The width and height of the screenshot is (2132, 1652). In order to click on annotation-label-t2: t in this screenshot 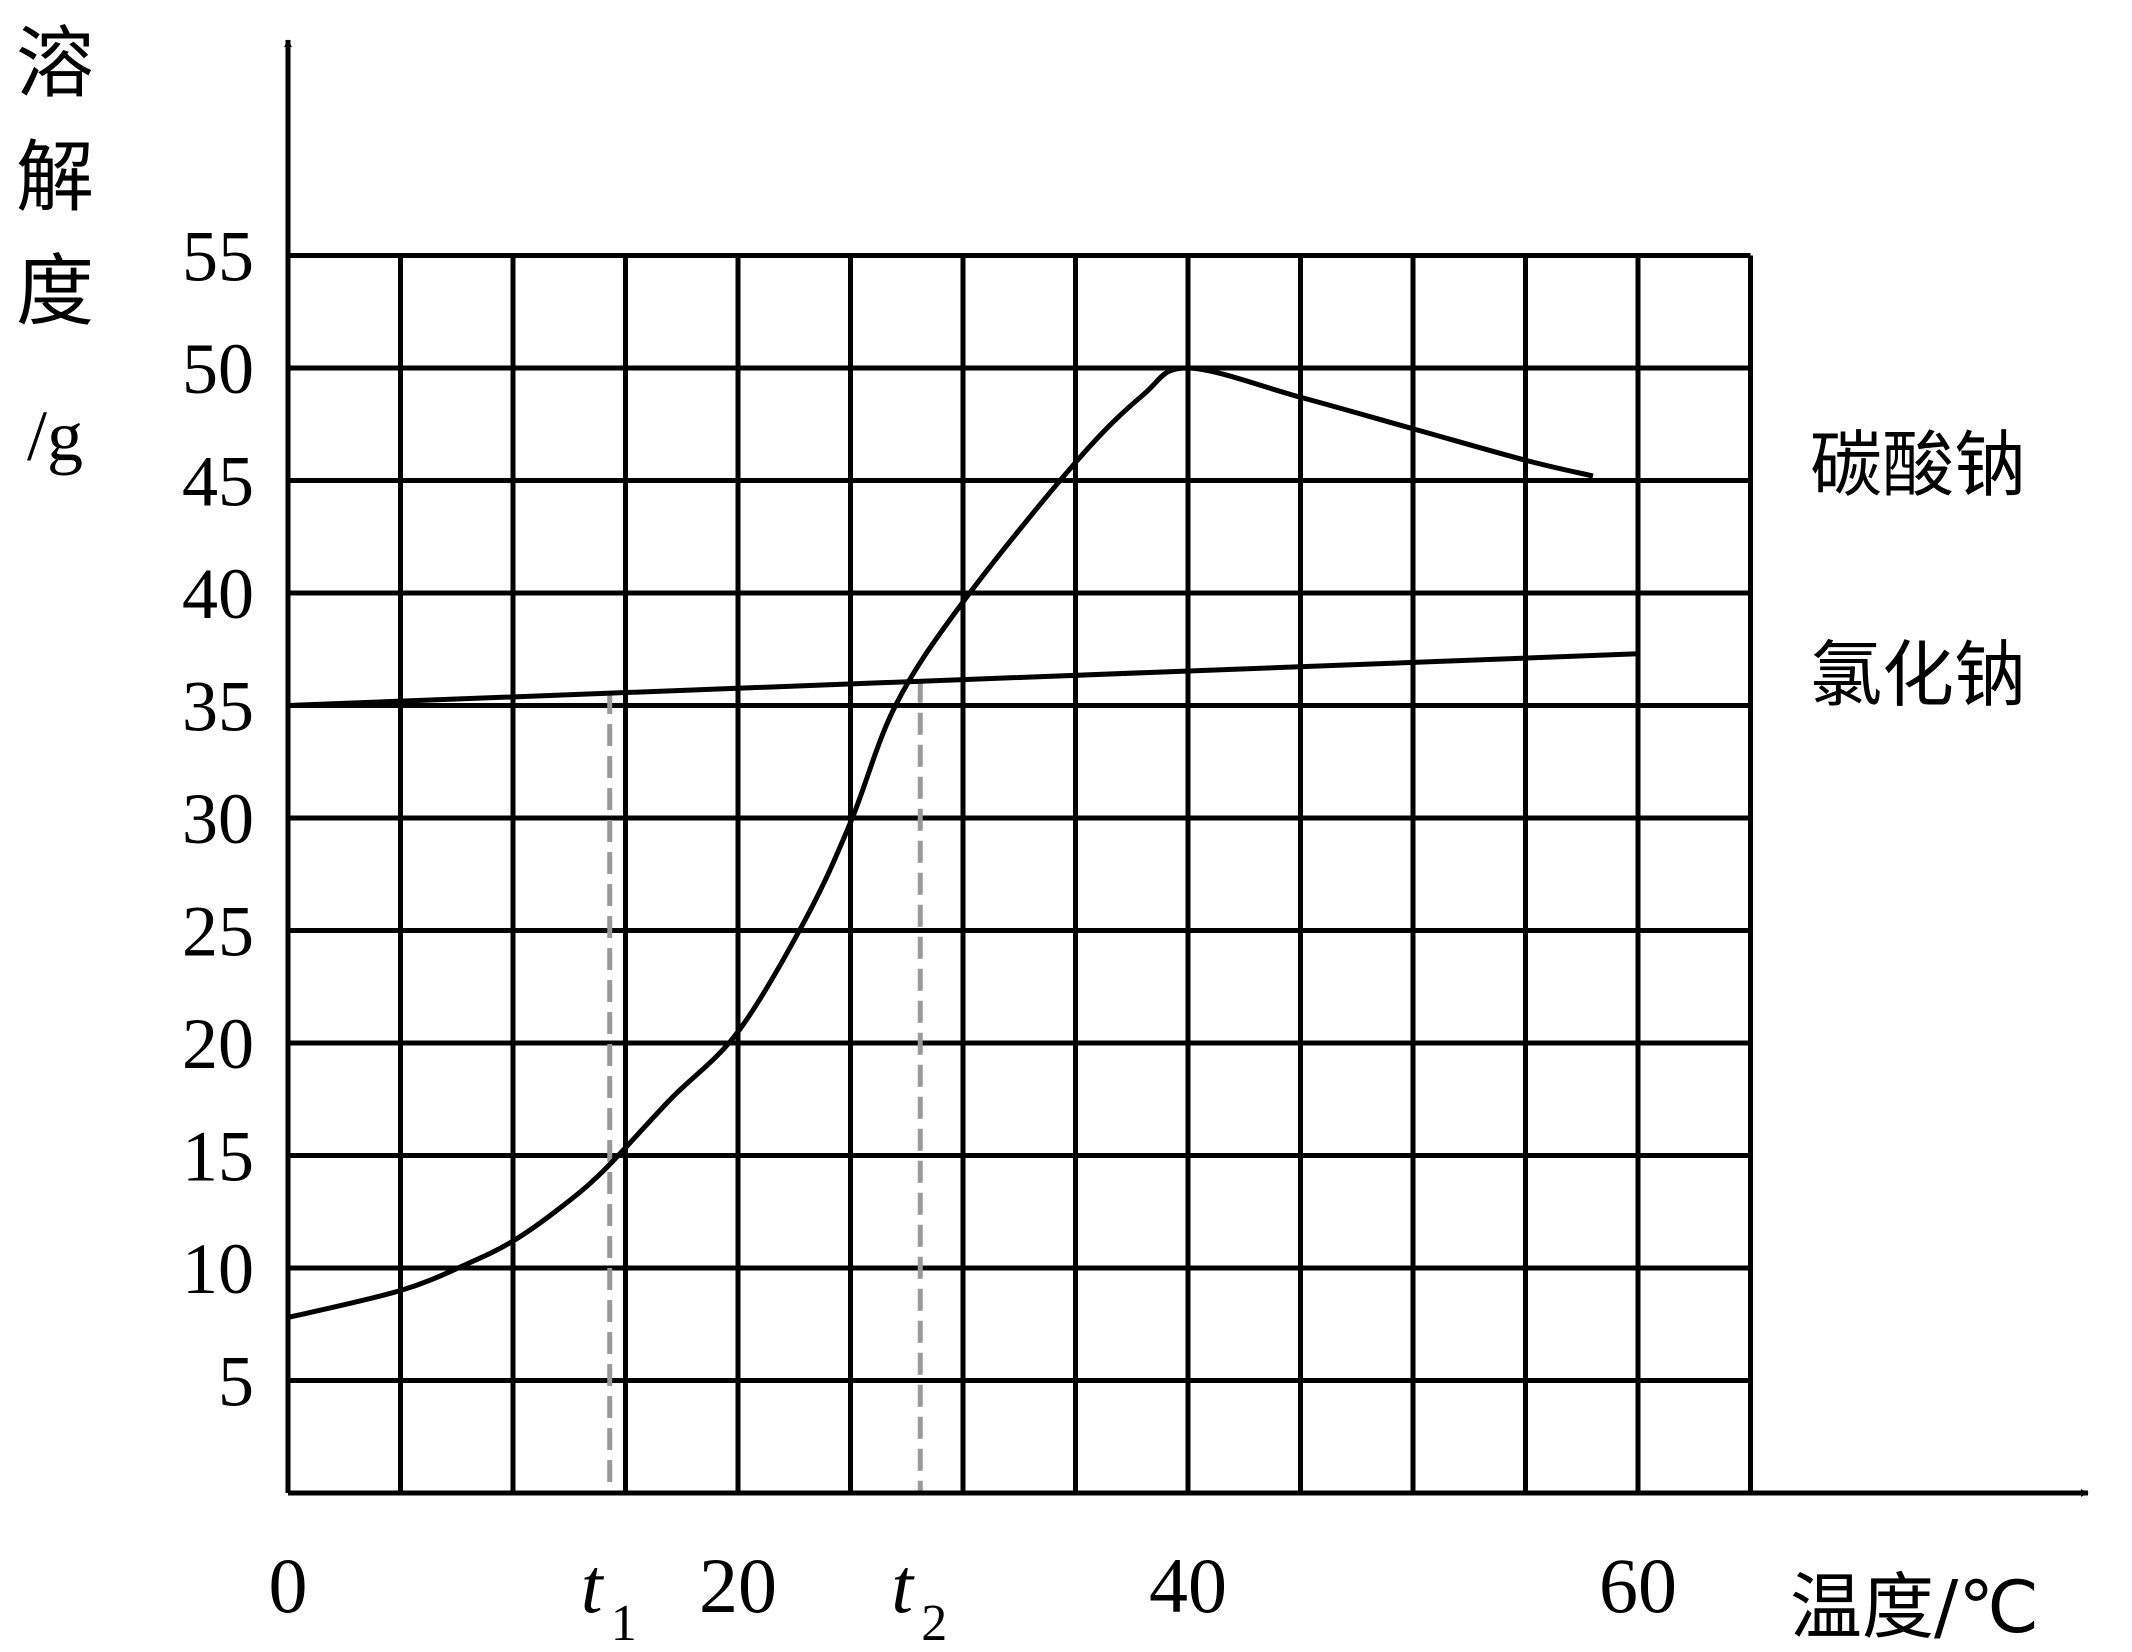, I will do `click(903, 1585)`.